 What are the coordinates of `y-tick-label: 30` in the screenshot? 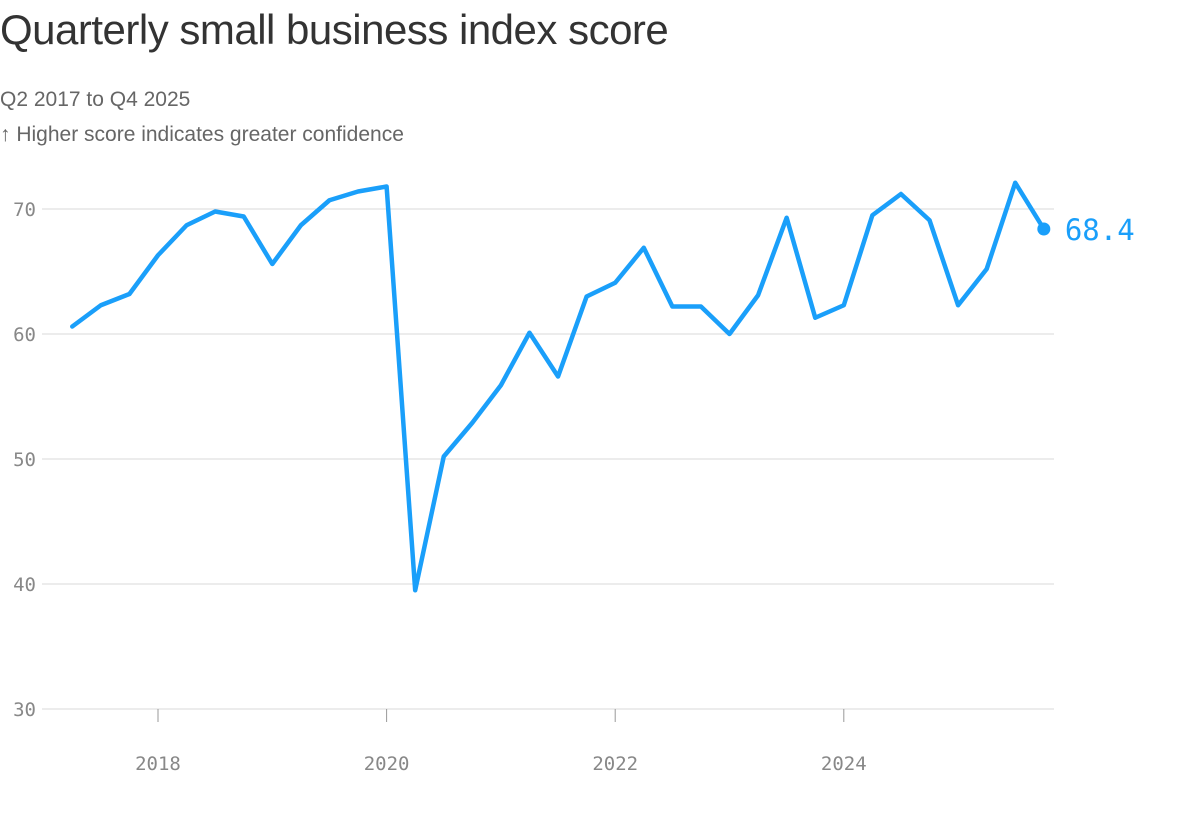 It's located at (24, 710).